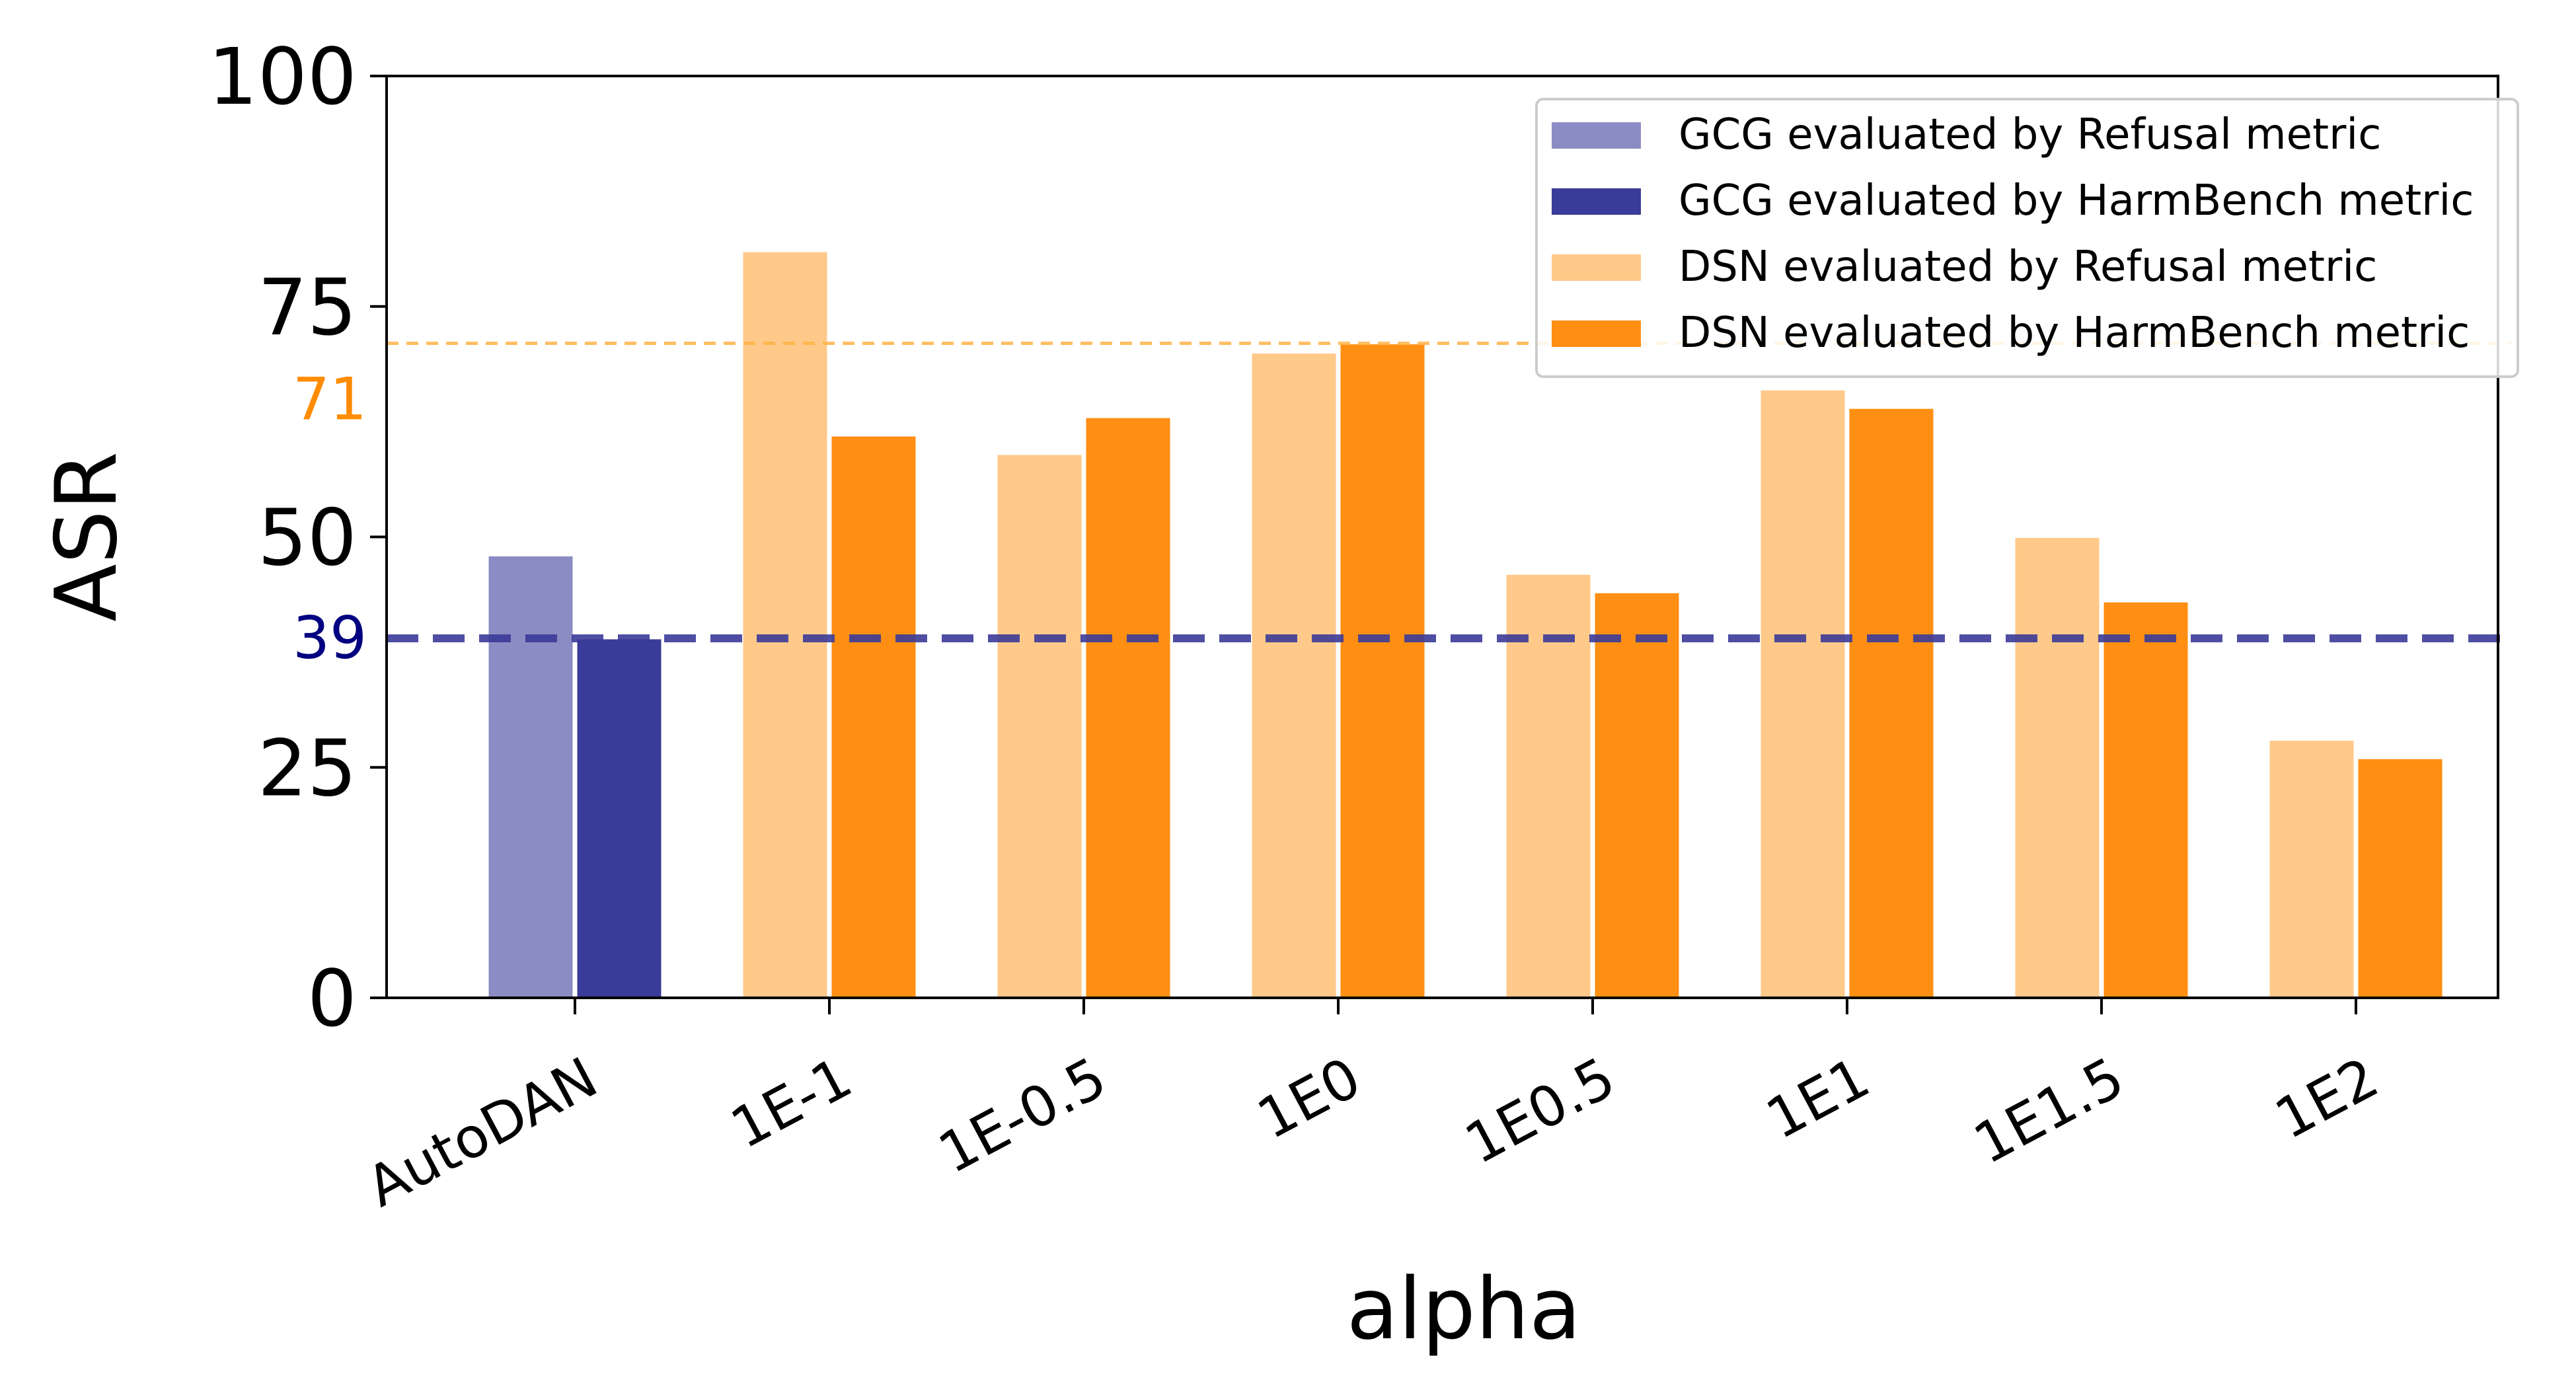  What do you see at coordinates (2075, 333) in the screenshot?
I see `legend-label: DSN evaluated by HarmBench metric` at bounding box center [2075, 333].